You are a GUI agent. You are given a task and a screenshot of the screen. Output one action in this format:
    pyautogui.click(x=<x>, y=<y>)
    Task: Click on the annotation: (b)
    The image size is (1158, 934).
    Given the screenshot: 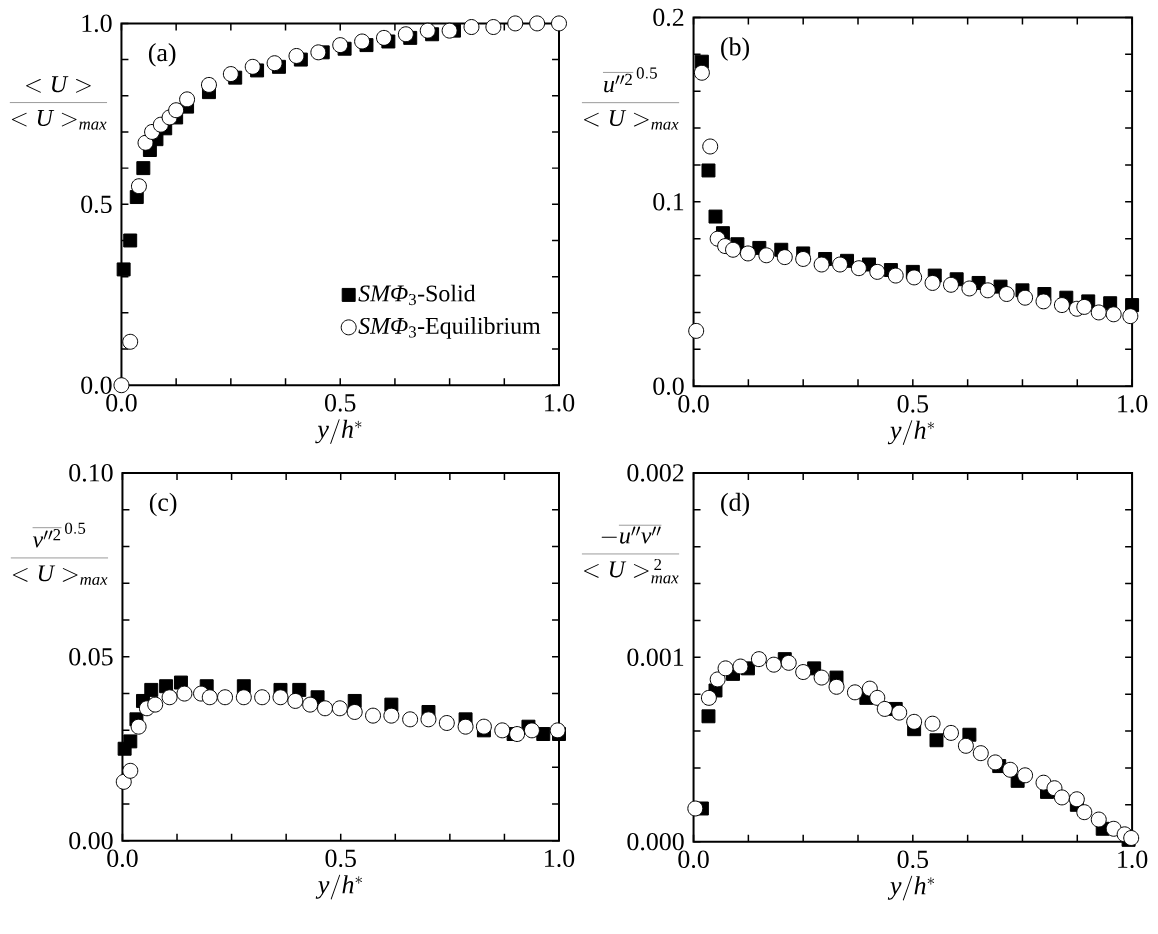 What is the action you would take?
    pyautogui.click(x=735, y=49)
    